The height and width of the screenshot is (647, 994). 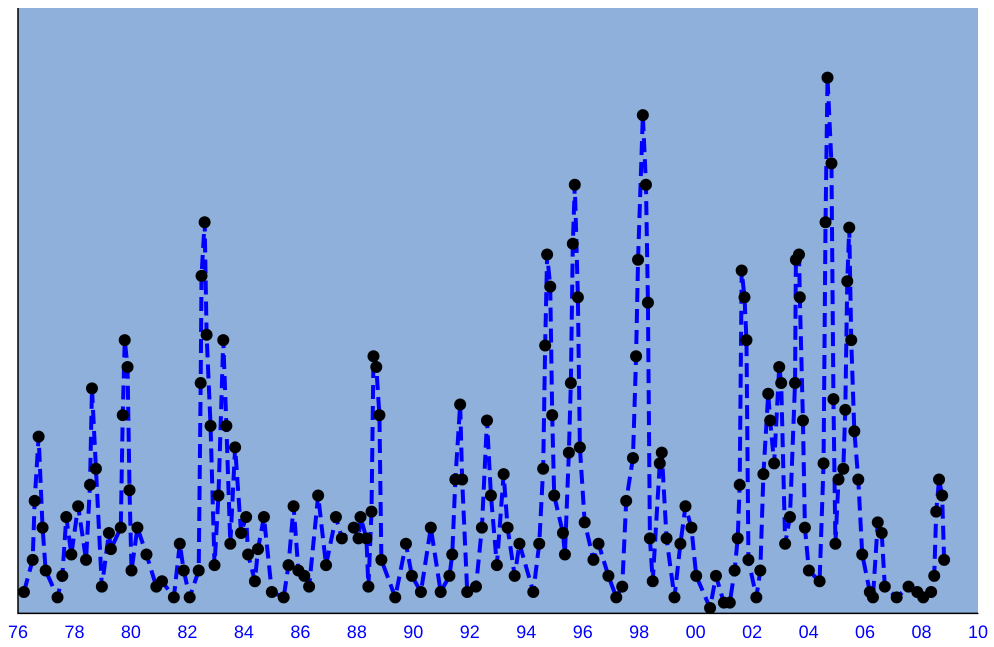 What do you see at coordinates (244, 632) in the screenshot?
I see `x-tick-label: 84` at bounding box center [244, 632].